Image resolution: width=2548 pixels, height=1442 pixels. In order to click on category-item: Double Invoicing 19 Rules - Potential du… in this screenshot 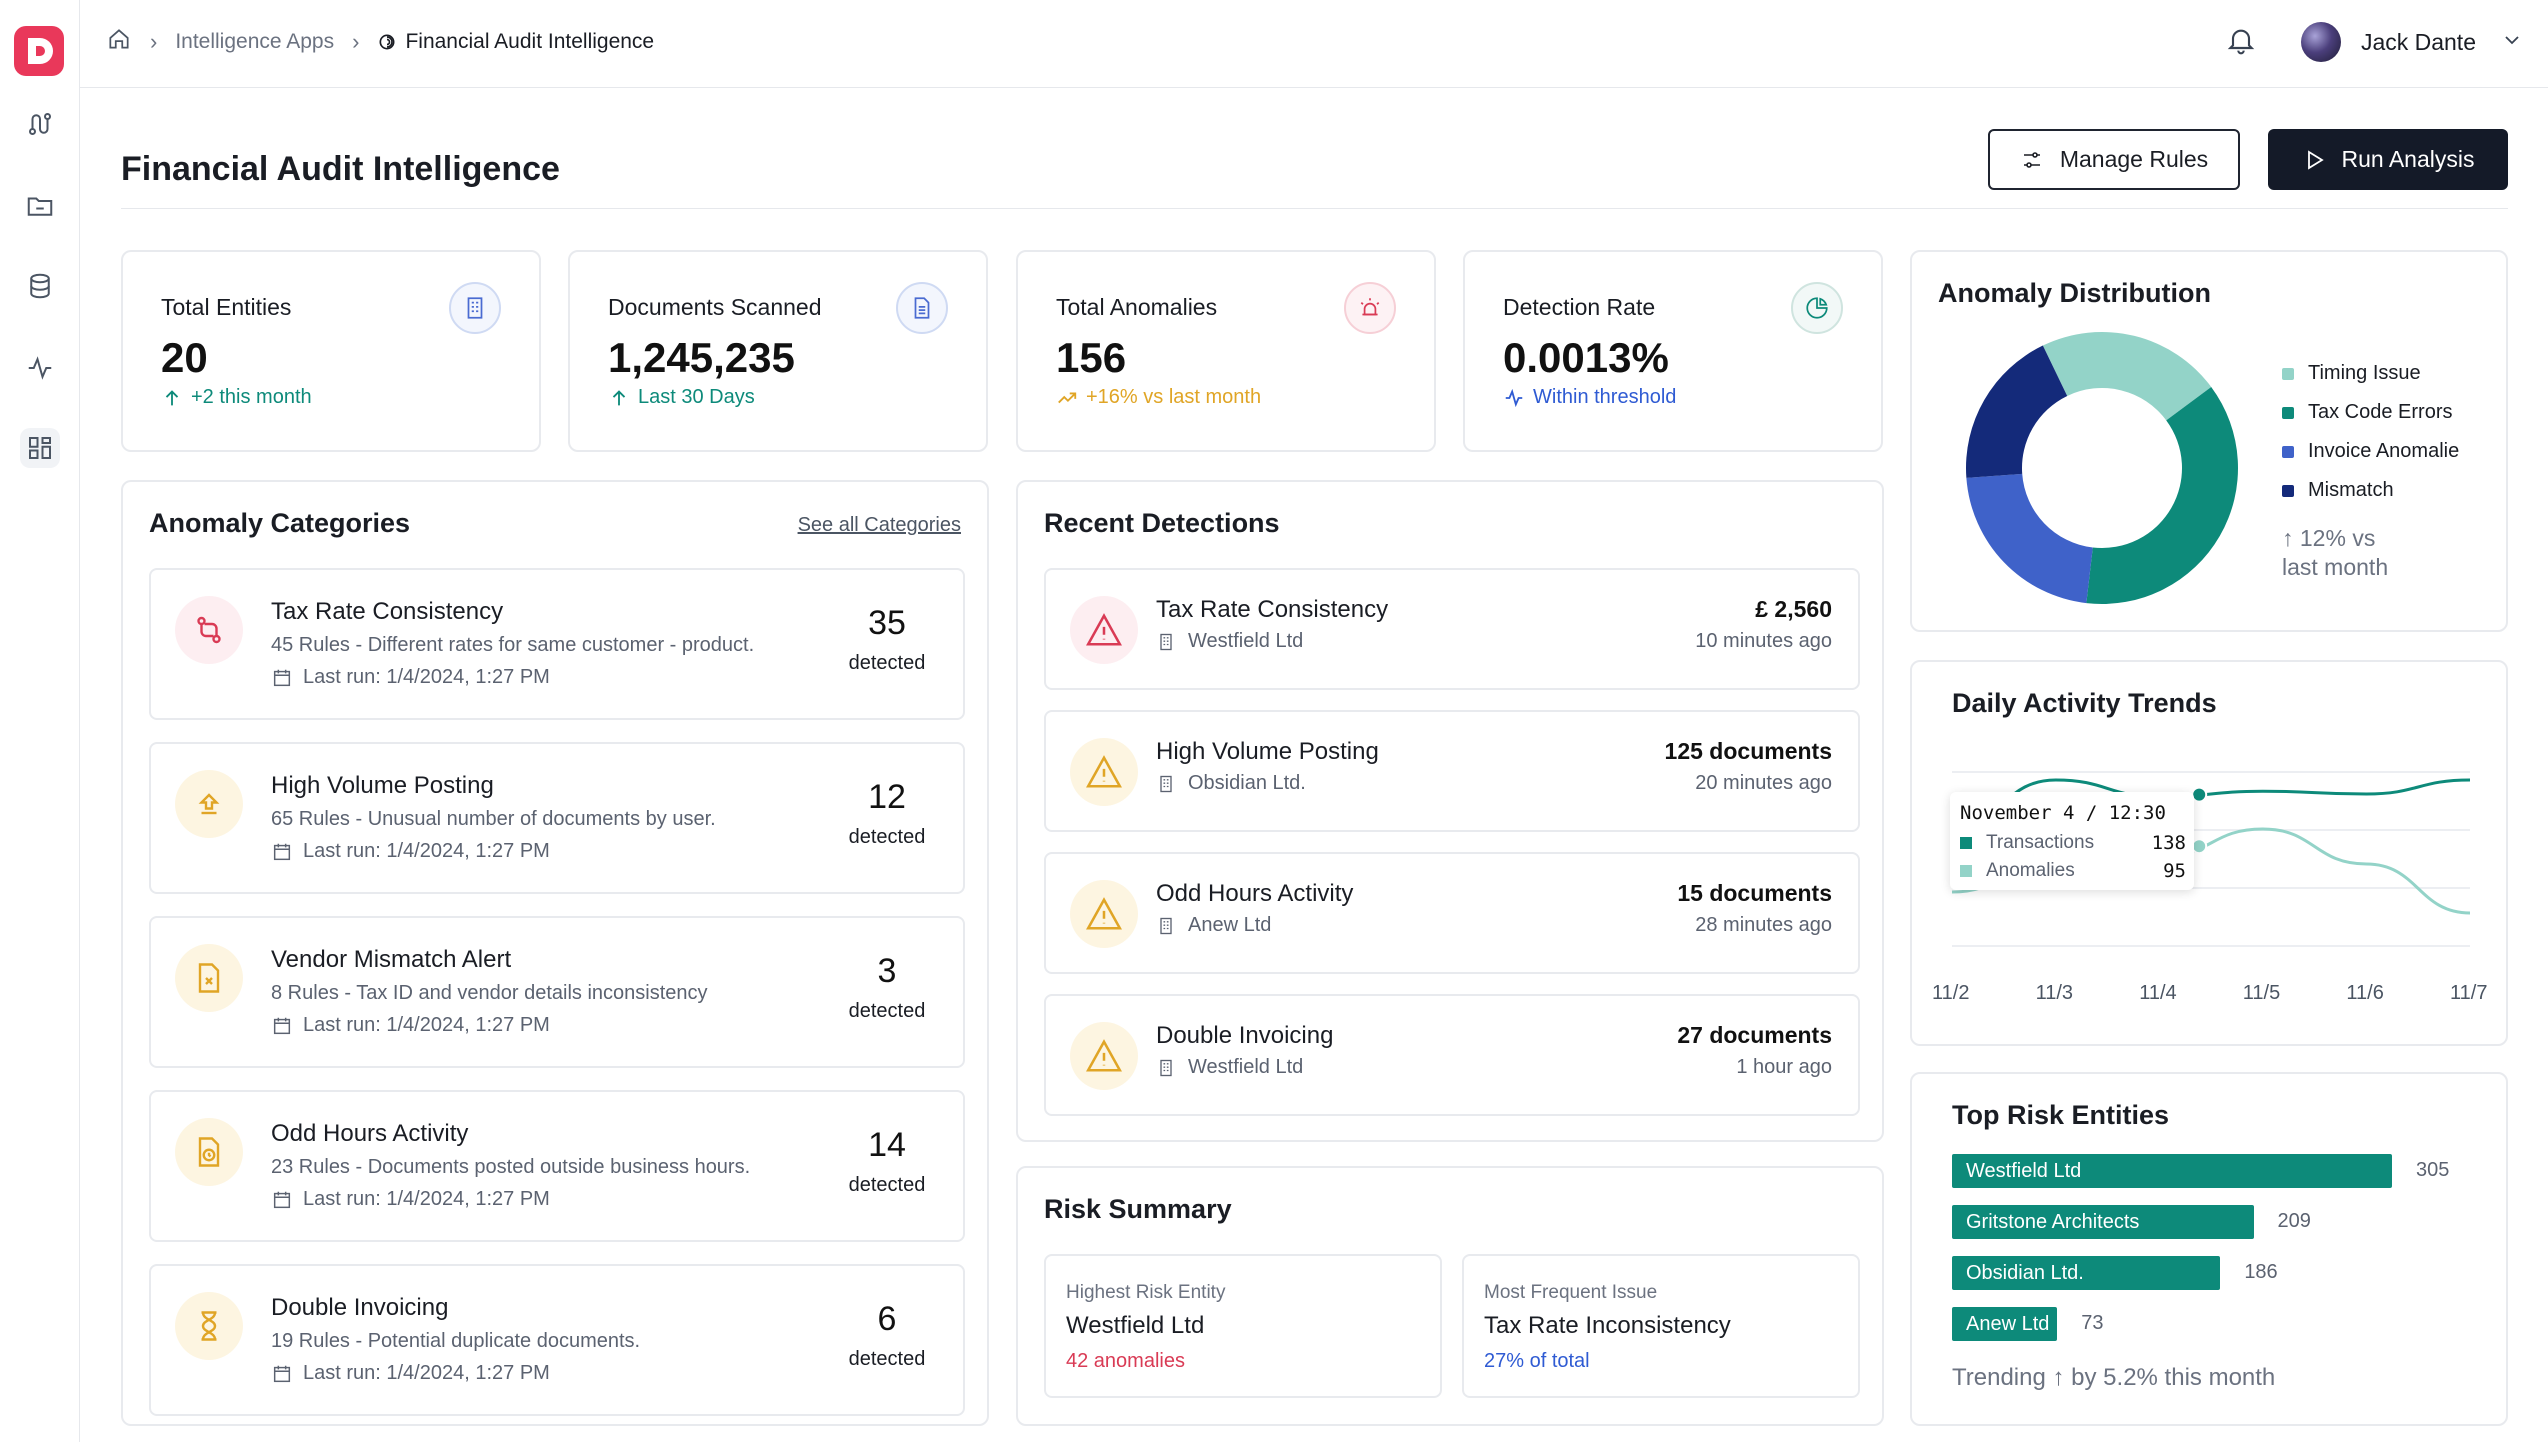, I will do `click(557, 1340)`.